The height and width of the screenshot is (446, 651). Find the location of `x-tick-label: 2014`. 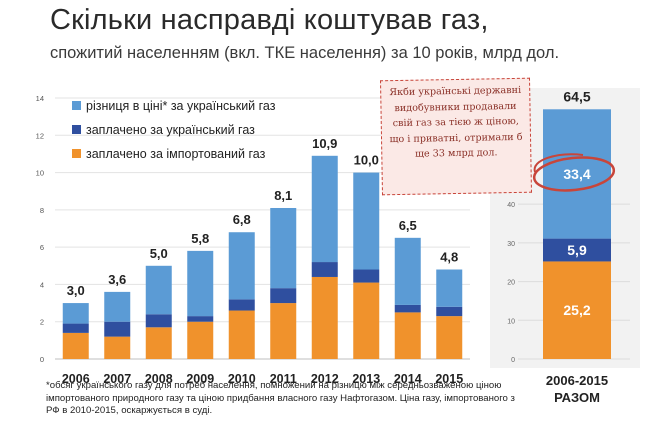

x-tick-label: 2014 is located at coordinates (408, 379).